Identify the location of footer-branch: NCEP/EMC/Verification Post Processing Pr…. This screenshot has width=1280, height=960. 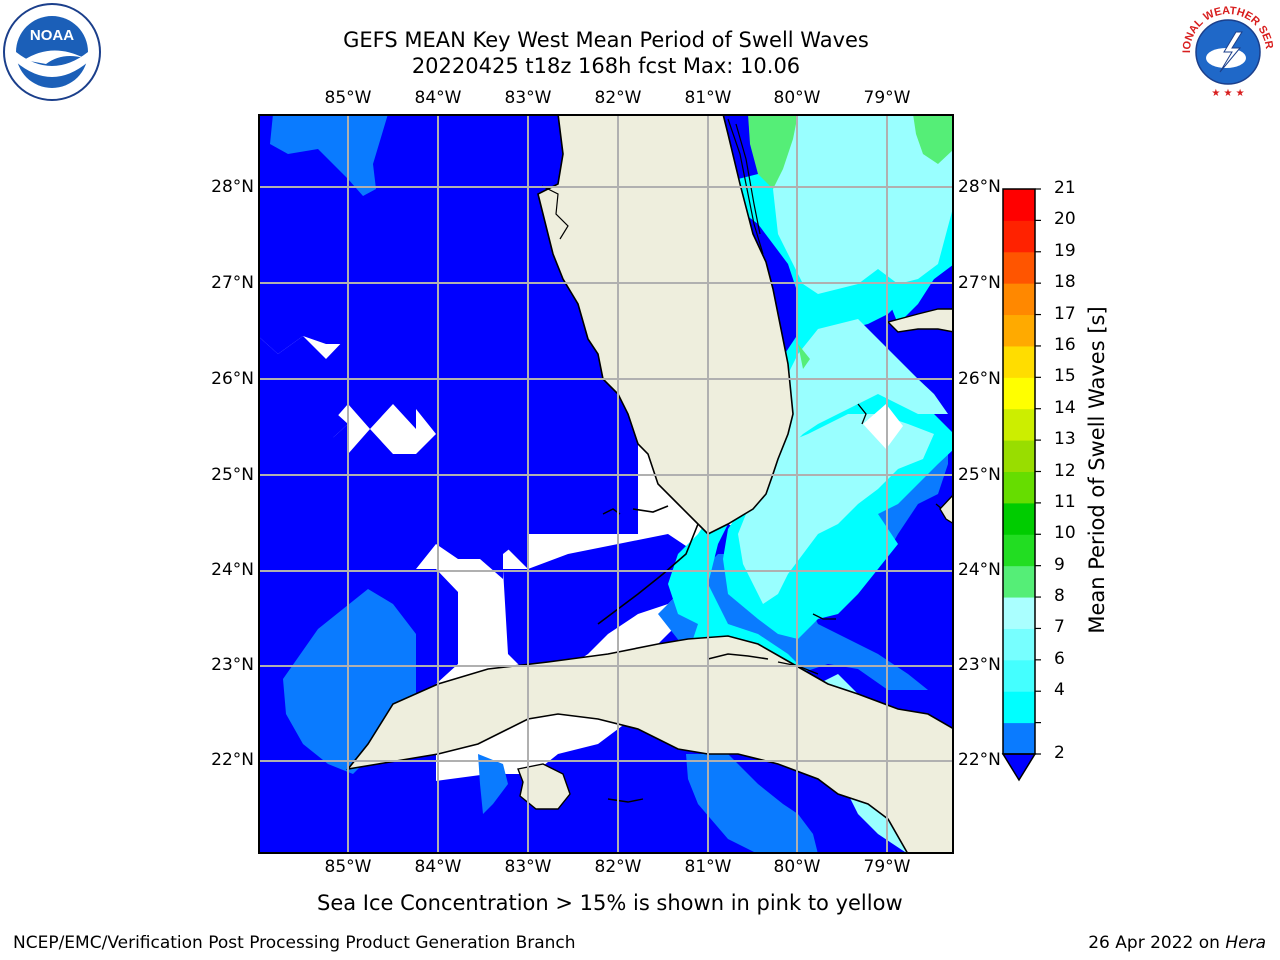
(294, 943).